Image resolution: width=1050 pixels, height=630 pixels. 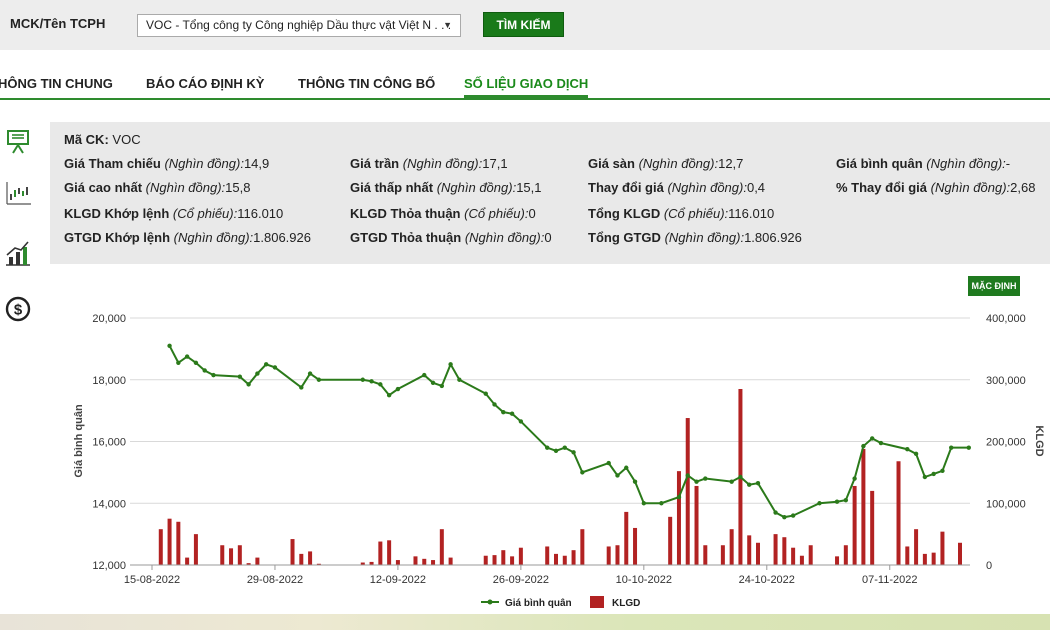 What do you see at coordinates (994, 286) in the screenshot?
I see `default-view-button: MẶC ĐỊNH` at bounding box center [994, 286].